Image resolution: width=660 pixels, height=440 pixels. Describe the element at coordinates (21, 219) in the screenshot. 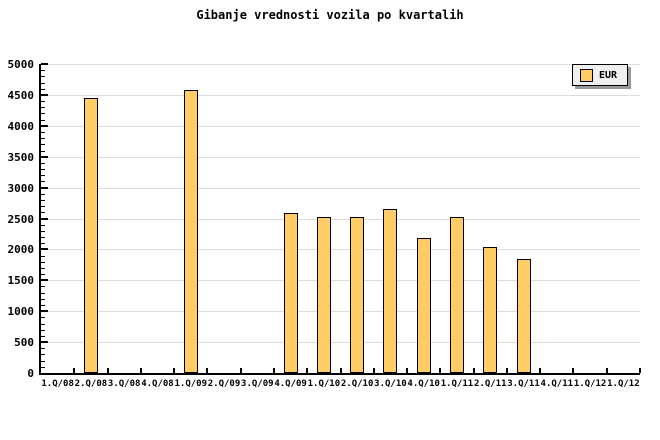

I see `y-axis-tick-label: 2500` at that location.